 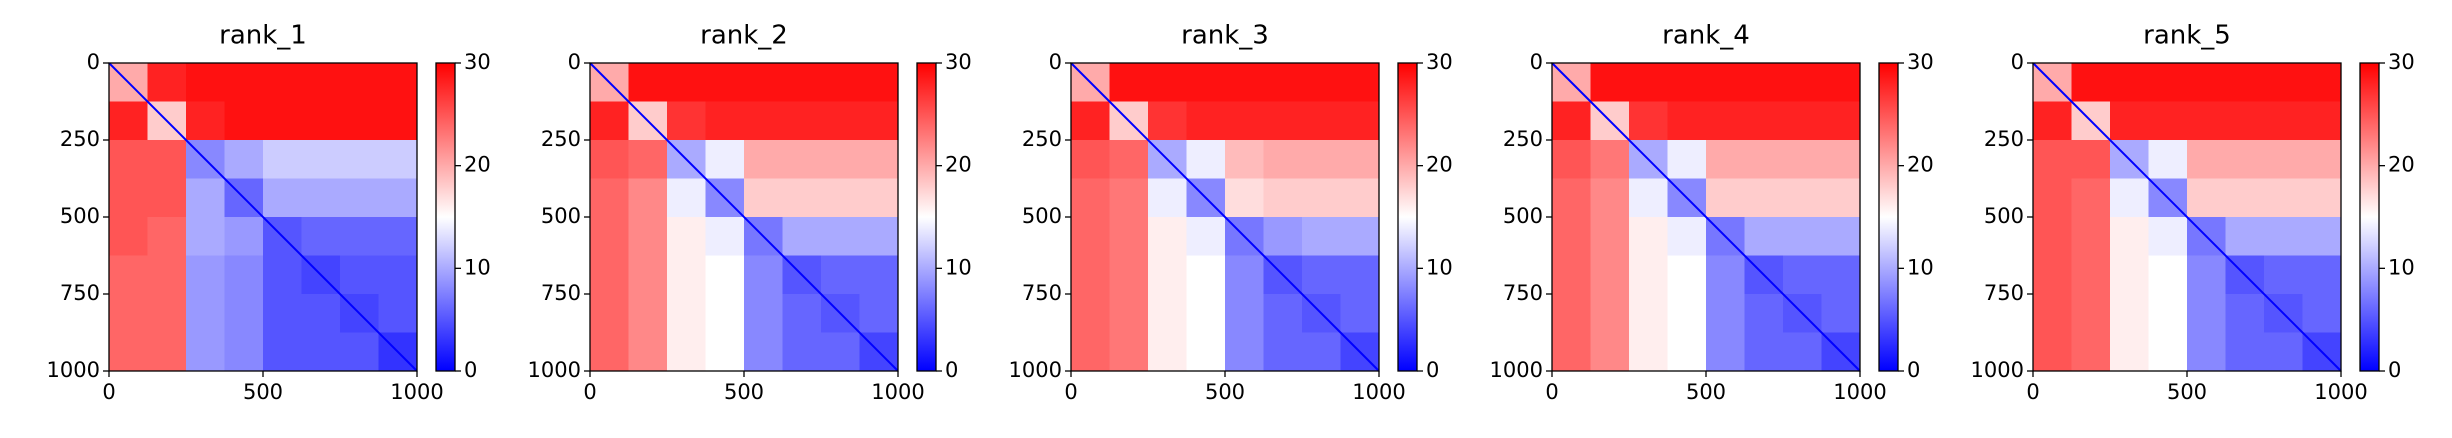 I want to click on chart-title: rank_1, so click(x=263, y=36).